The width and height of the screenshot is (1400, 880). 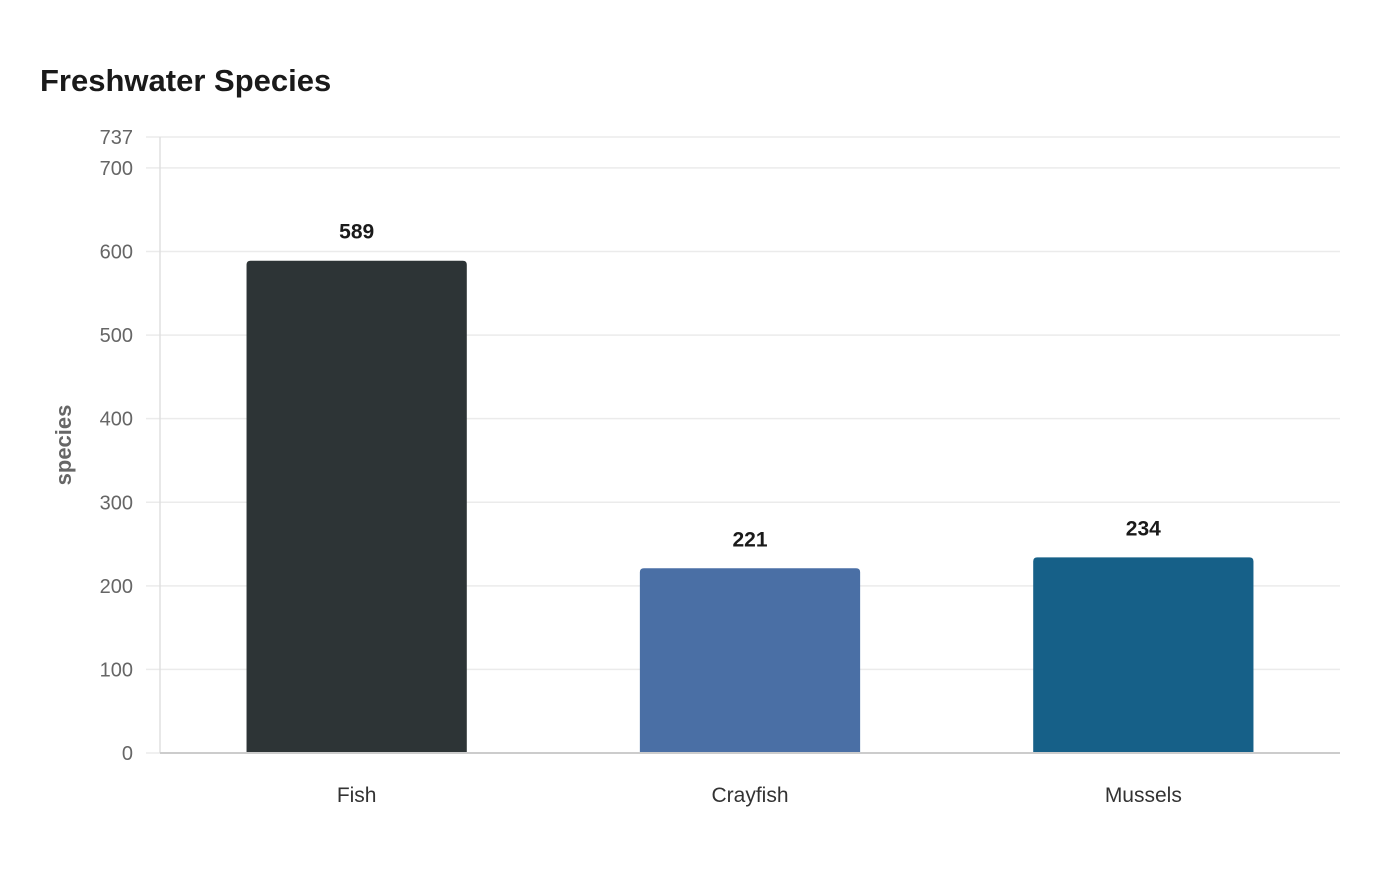 What do you see at coordinates (116, 169) in the screenshot?
I see `y-tick-label: 700` at bounding box center [116, 169].